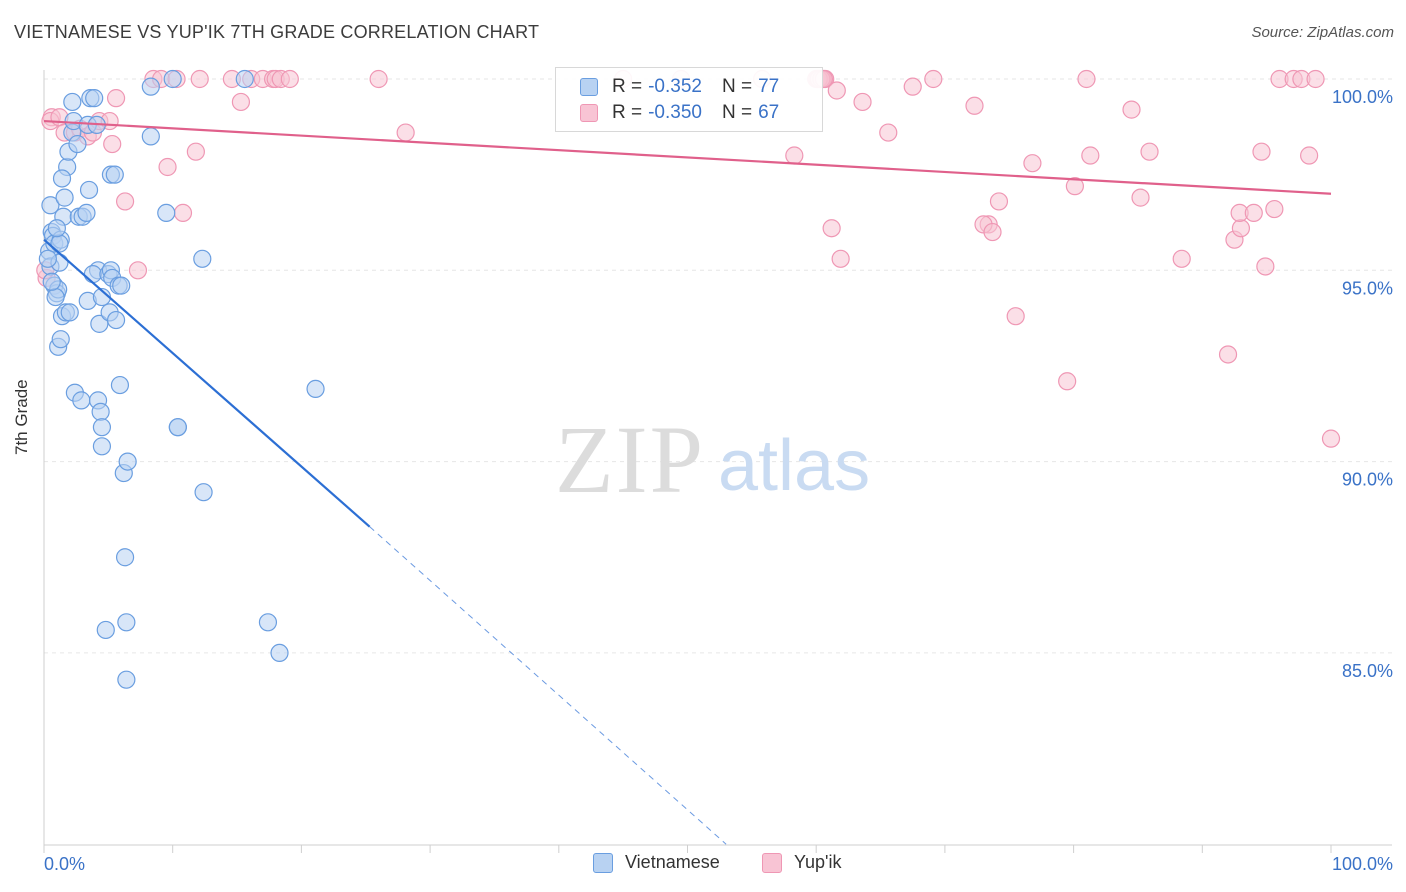 This screenshot has height=892, width=1406. Describe the element at coordinates (794, 466) in the screenshot. I see `watermark-atlas: atlas` at that location.